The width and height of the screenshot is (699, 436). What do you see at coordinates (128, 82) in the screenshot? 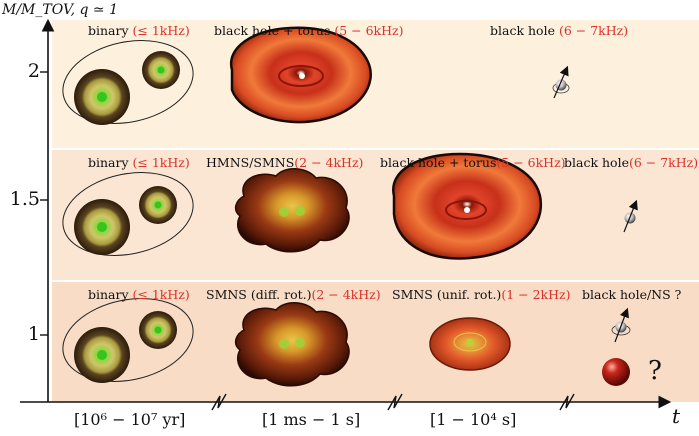
I see `binary-system-top` at bounding box center [128, 82].